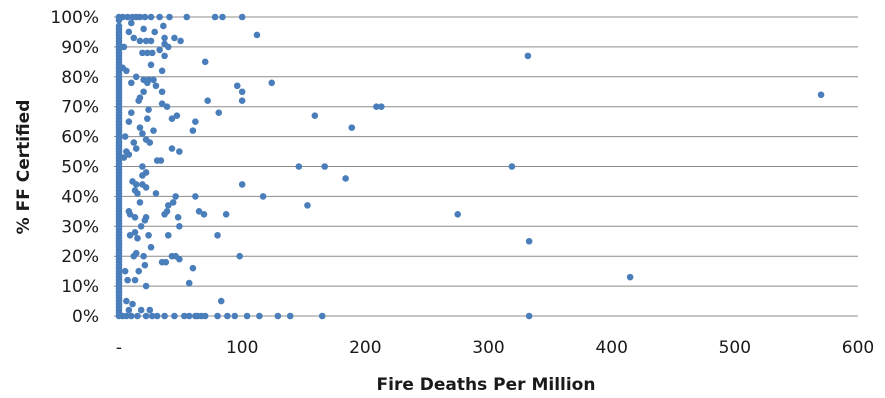 This screenshot has height=398, width=885. I want to click on y-tick-label: 90%, so click(80, 48).